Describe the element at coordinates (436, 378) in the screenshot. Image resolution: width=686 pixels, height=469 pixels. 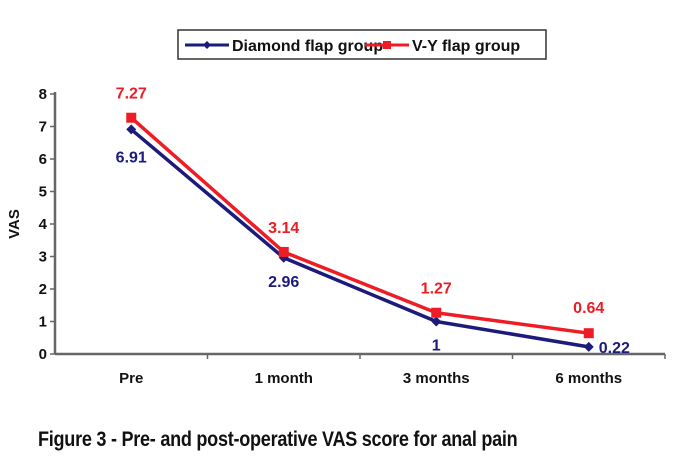
I see `x-tick-label: 3 months` at that location.